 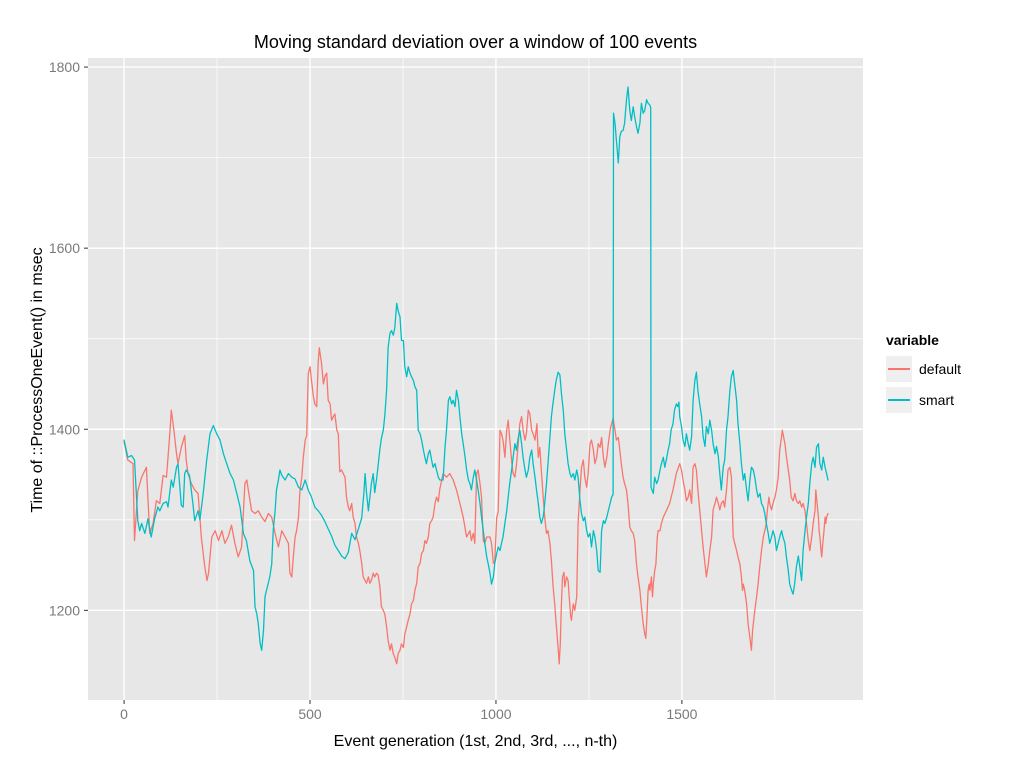 I want to click on y-axis-title: Time of ::ProcessOneEvent() in msec, so click(x=37, y=380).